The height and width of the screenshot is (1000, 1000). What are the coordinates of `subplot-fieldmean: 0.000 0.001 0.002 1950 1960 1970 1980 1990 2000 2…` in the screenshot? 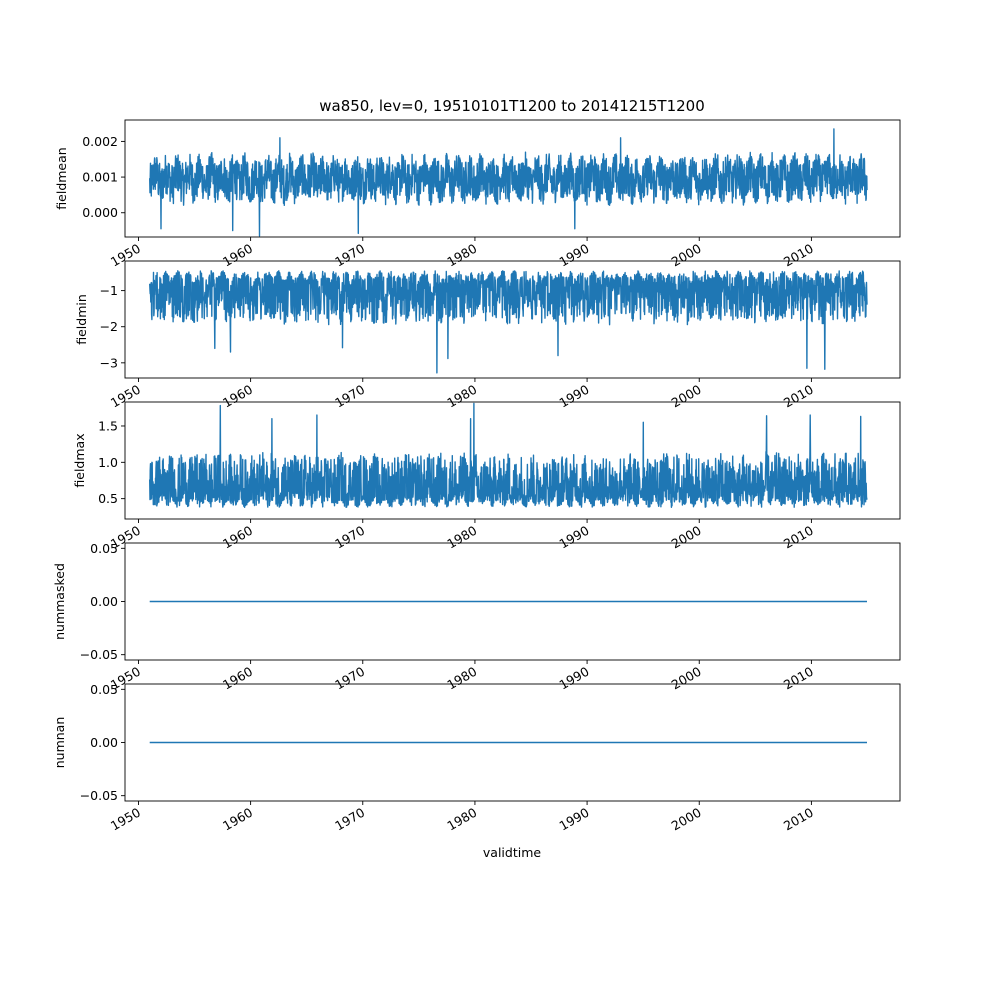 It's located at (477, 194).